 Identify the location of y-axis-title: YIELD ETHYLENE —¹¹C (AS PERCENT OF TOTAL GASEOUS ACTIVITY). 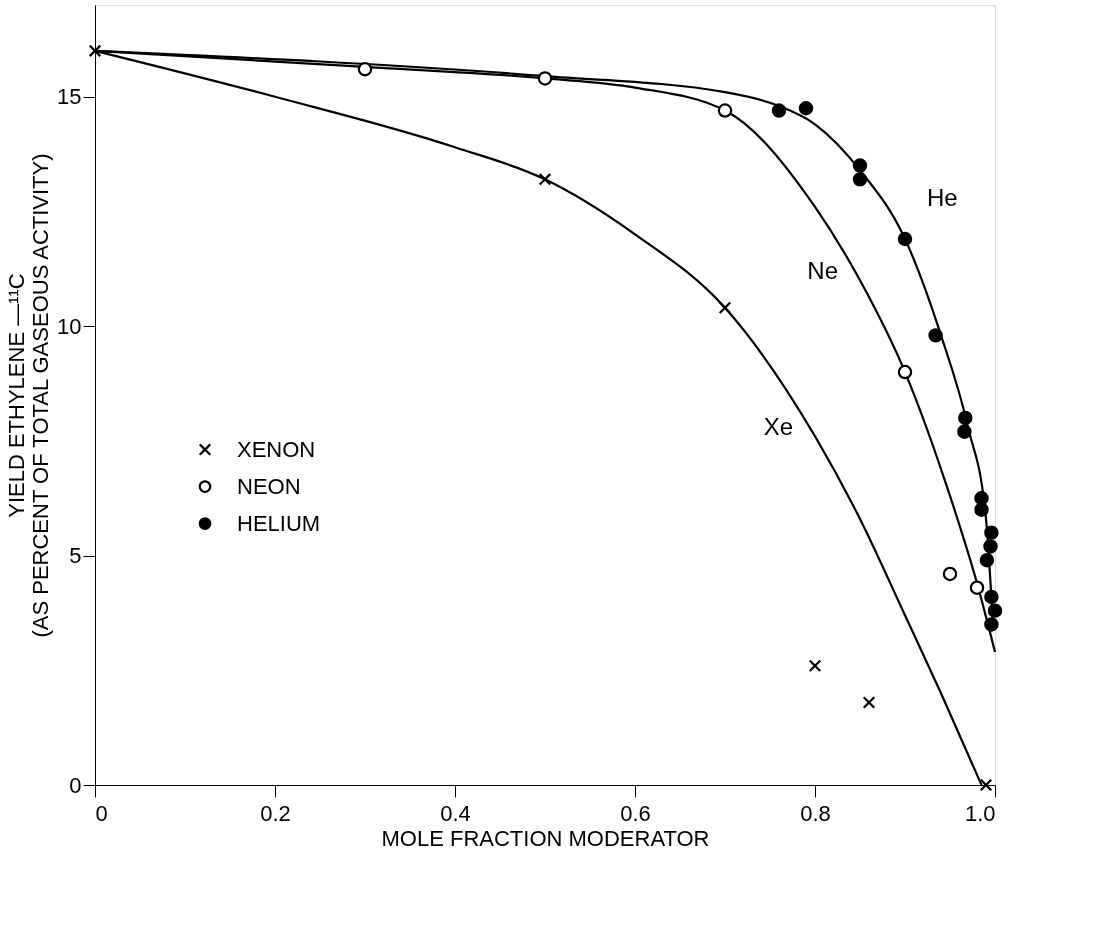
(29, 395).